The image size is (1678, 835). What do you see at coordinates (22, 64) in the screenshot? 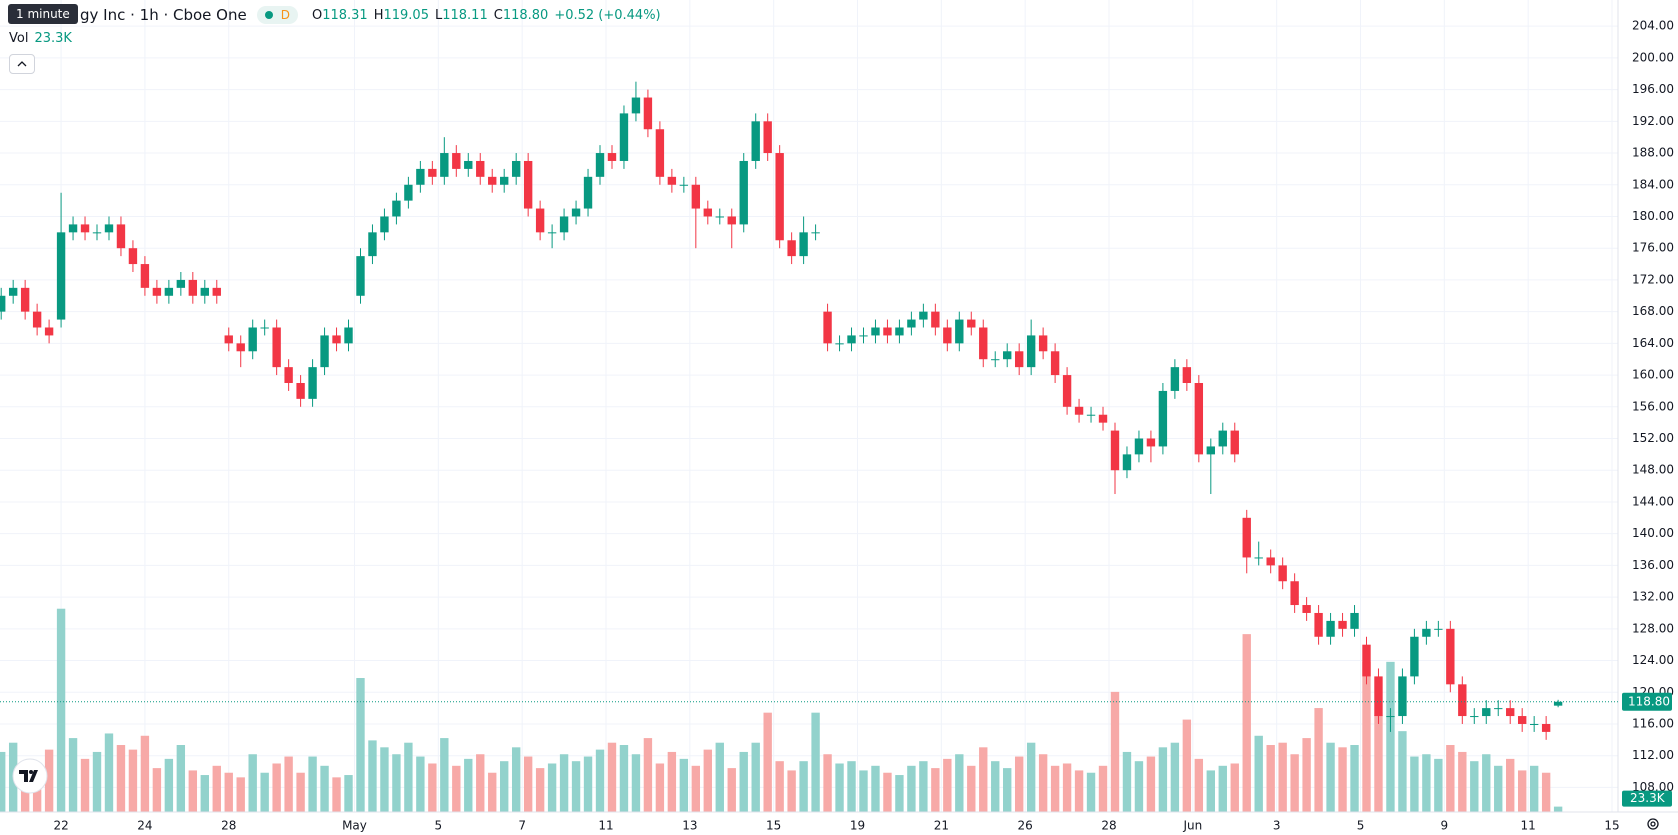
I see `collapse-button` at bounding box center [22, 64].